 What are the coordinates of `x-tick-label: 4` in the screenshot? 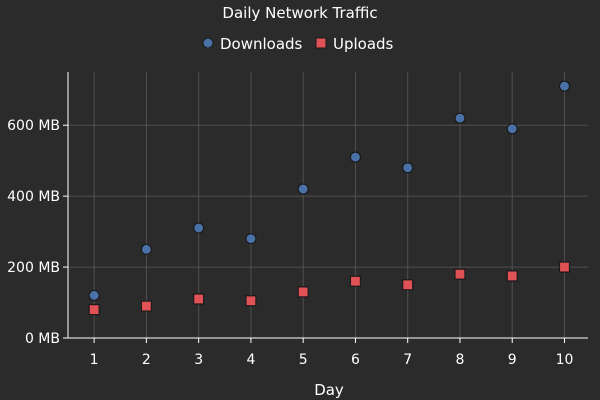 It's located at (250, 360).